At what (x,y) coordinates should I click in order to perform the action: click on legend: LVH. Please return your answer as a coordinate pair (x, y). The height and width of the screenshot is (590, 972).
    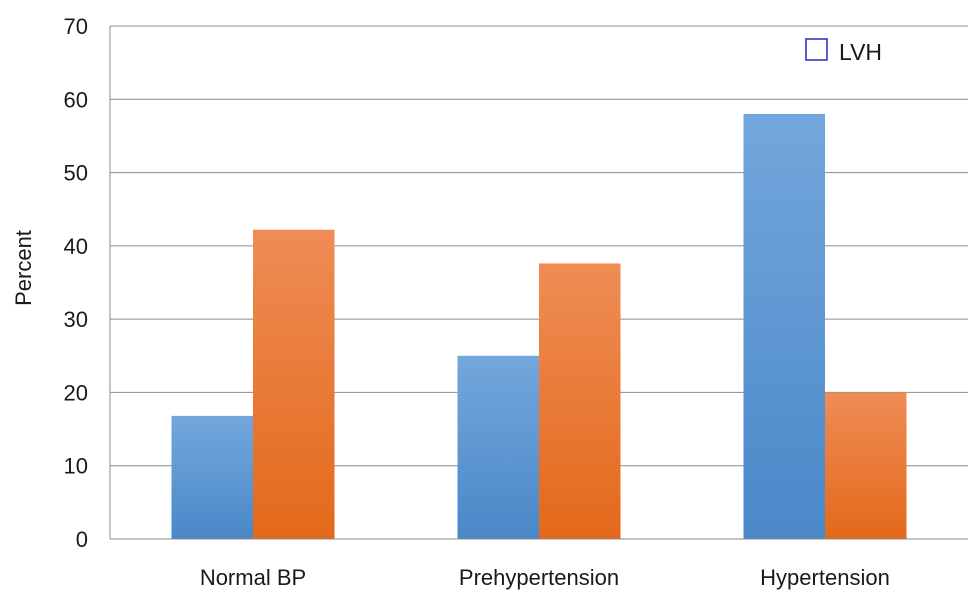
    Looking at the image, I should click on (843, 51).